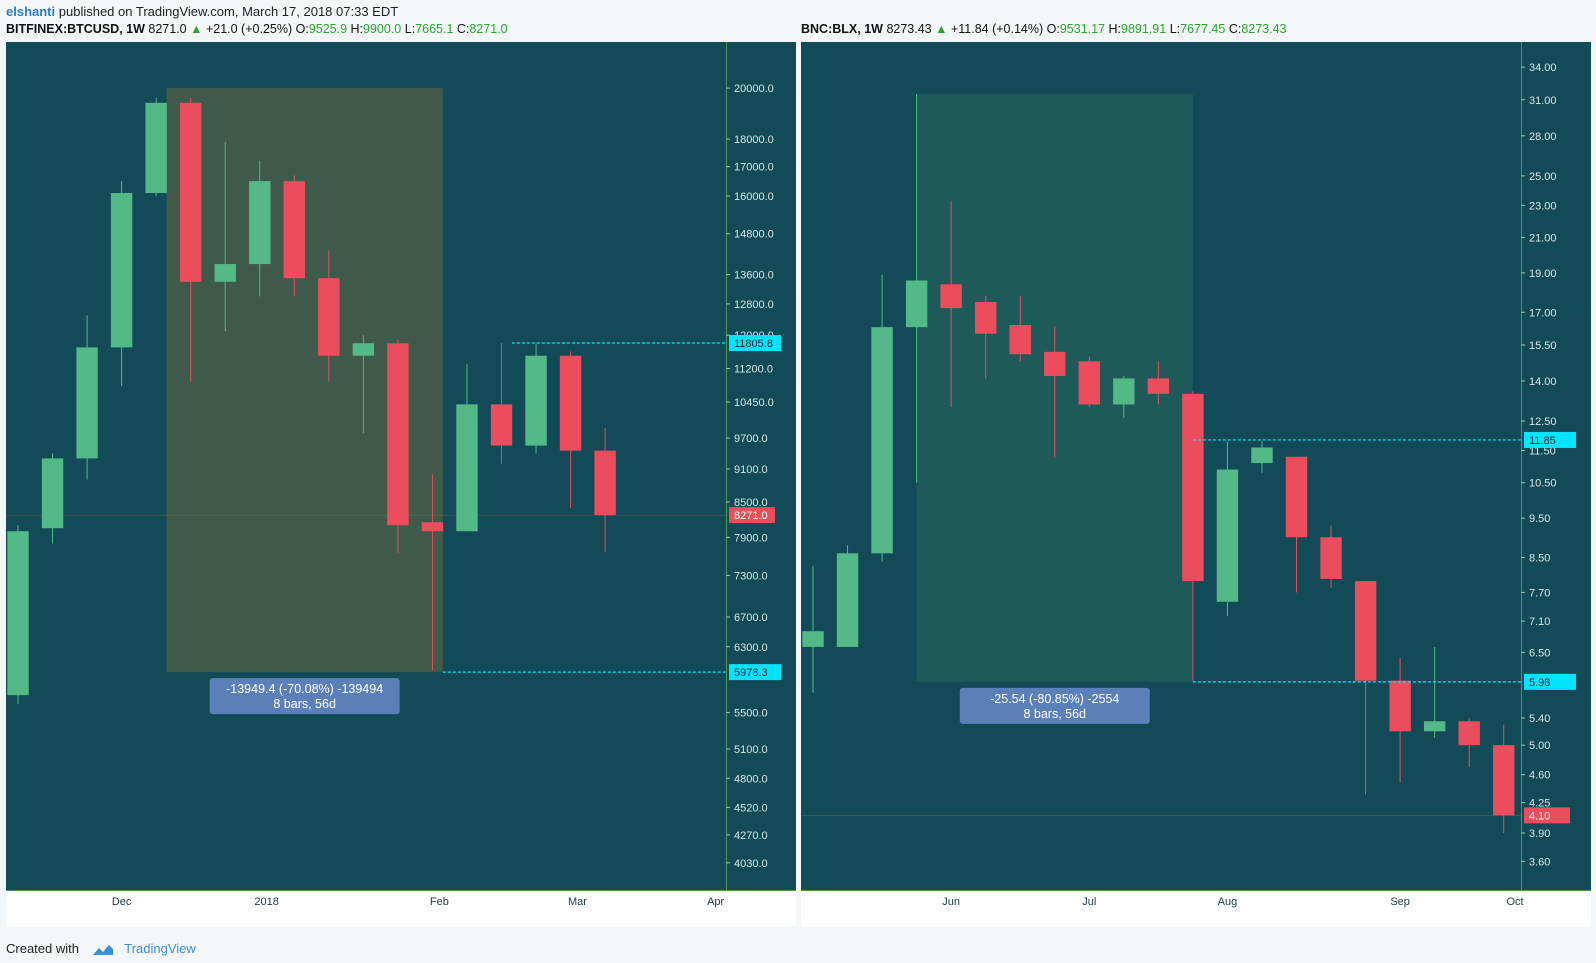  I want to click on last-price: 8271.0, so click(167, 29).